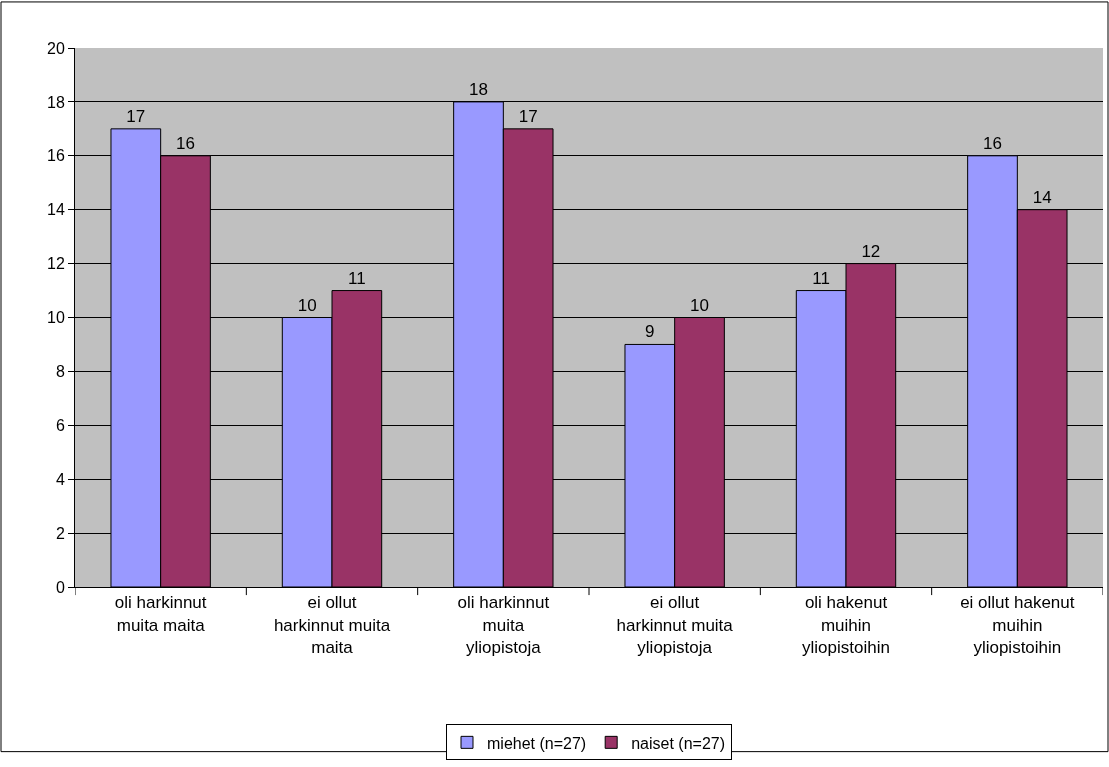 This screenshot has height=767, width=1109. Describe the element at coordinates (678, 743) in the screenshot. I see `legend-label: naiset (n=27)` at that location.